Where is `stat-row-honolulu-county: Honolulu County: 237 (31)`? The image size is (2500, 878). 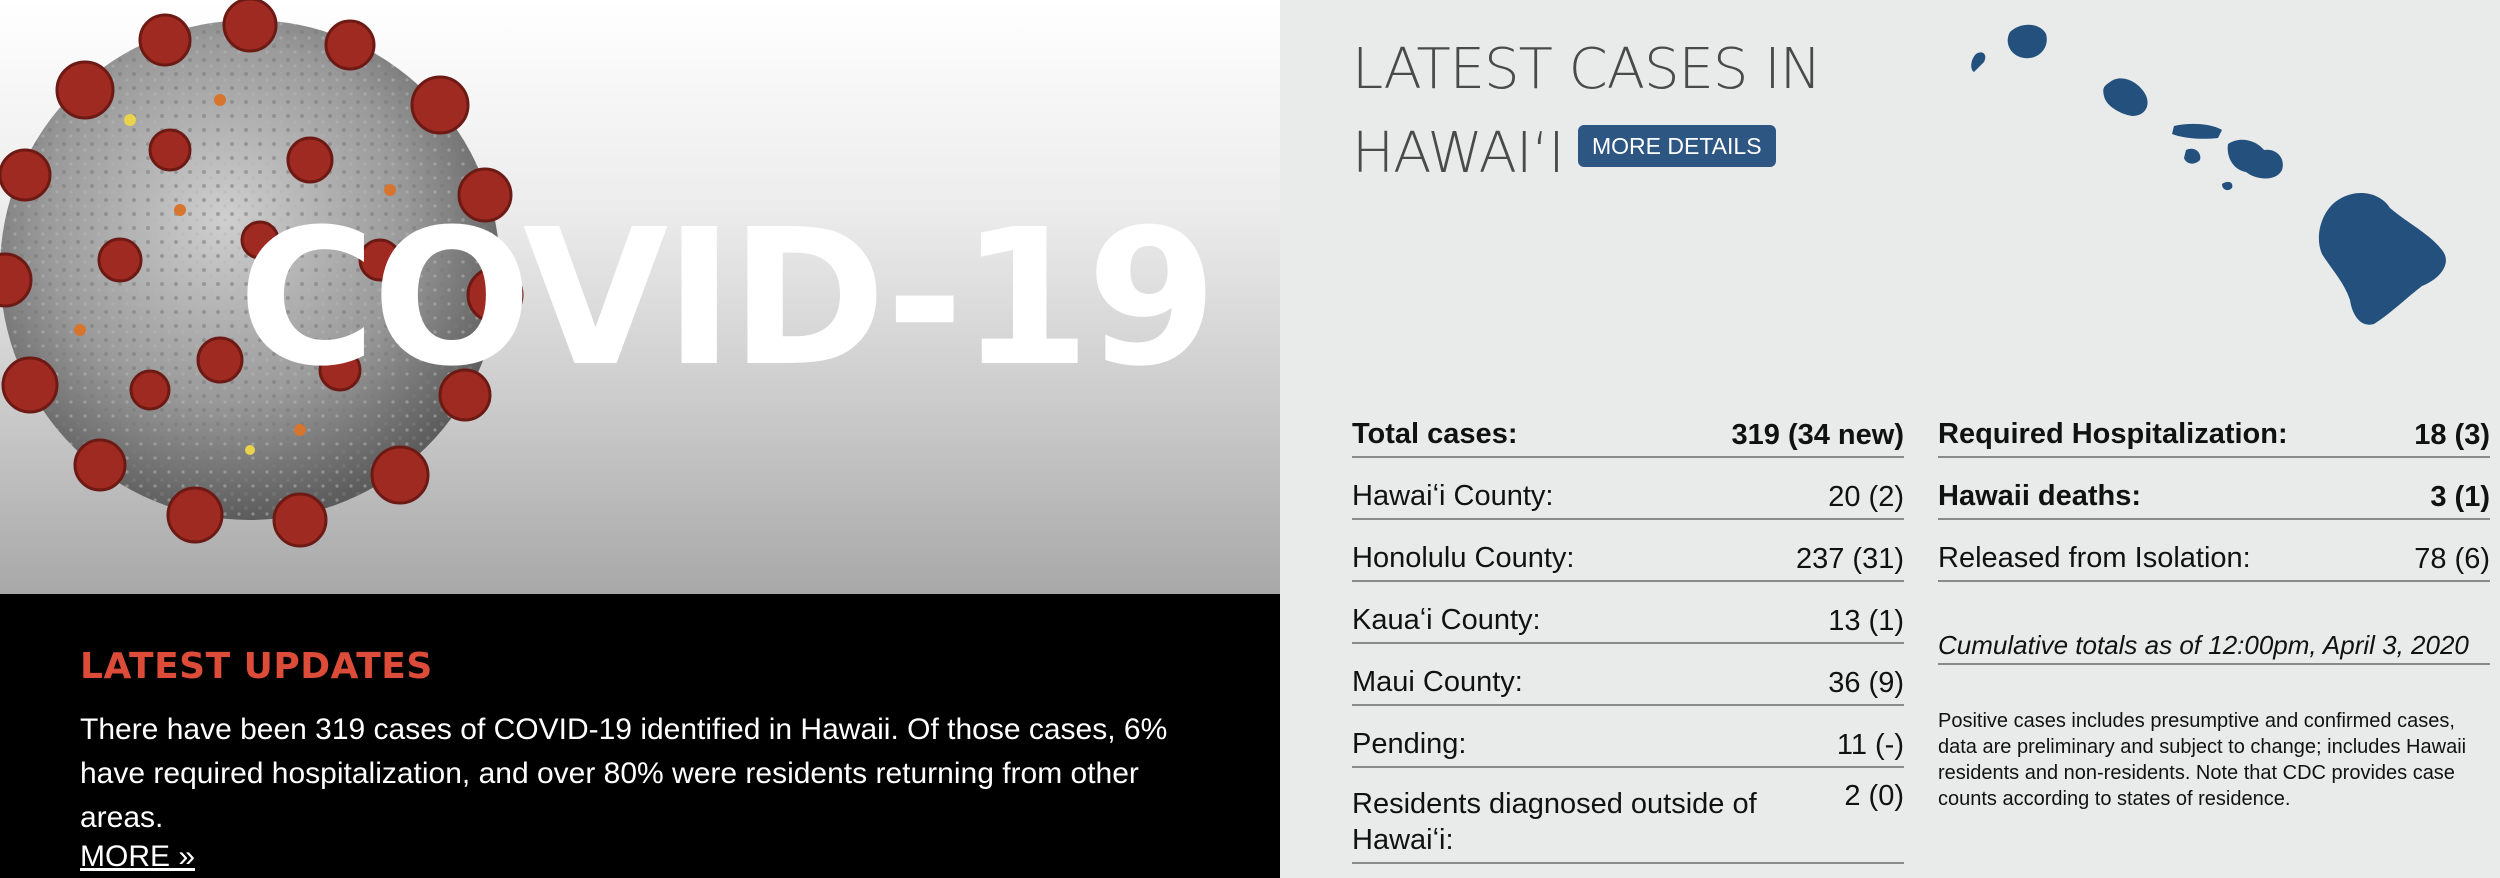
stat-row-honolulu-county: Honolulu County: 237 (31) is located at coordinates (1628, 553).